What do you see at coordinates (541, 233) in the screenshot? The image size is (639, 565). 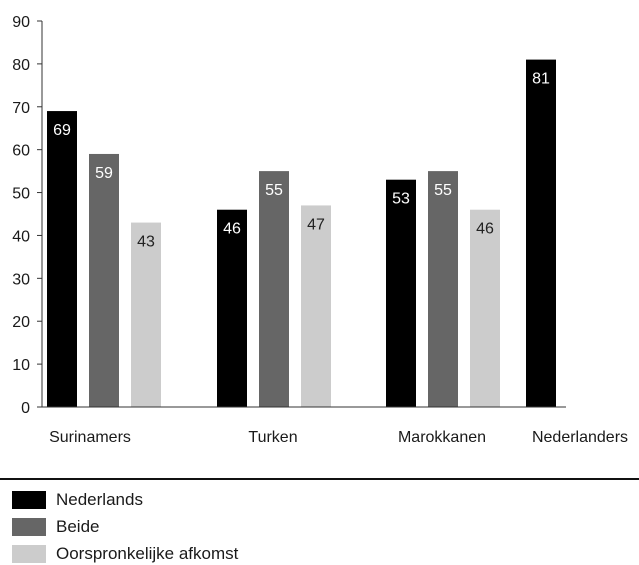 I see `bar-nederlanders-nederlands` at bounding box center [541, 233].